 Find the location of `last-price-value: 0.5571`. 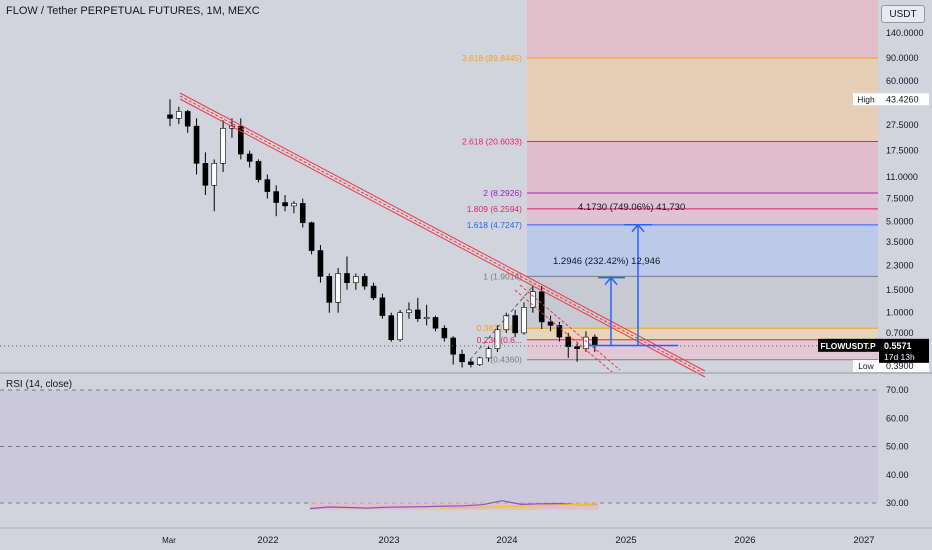

last-price-value: 0.5571 is located at coordinates (898, 346).